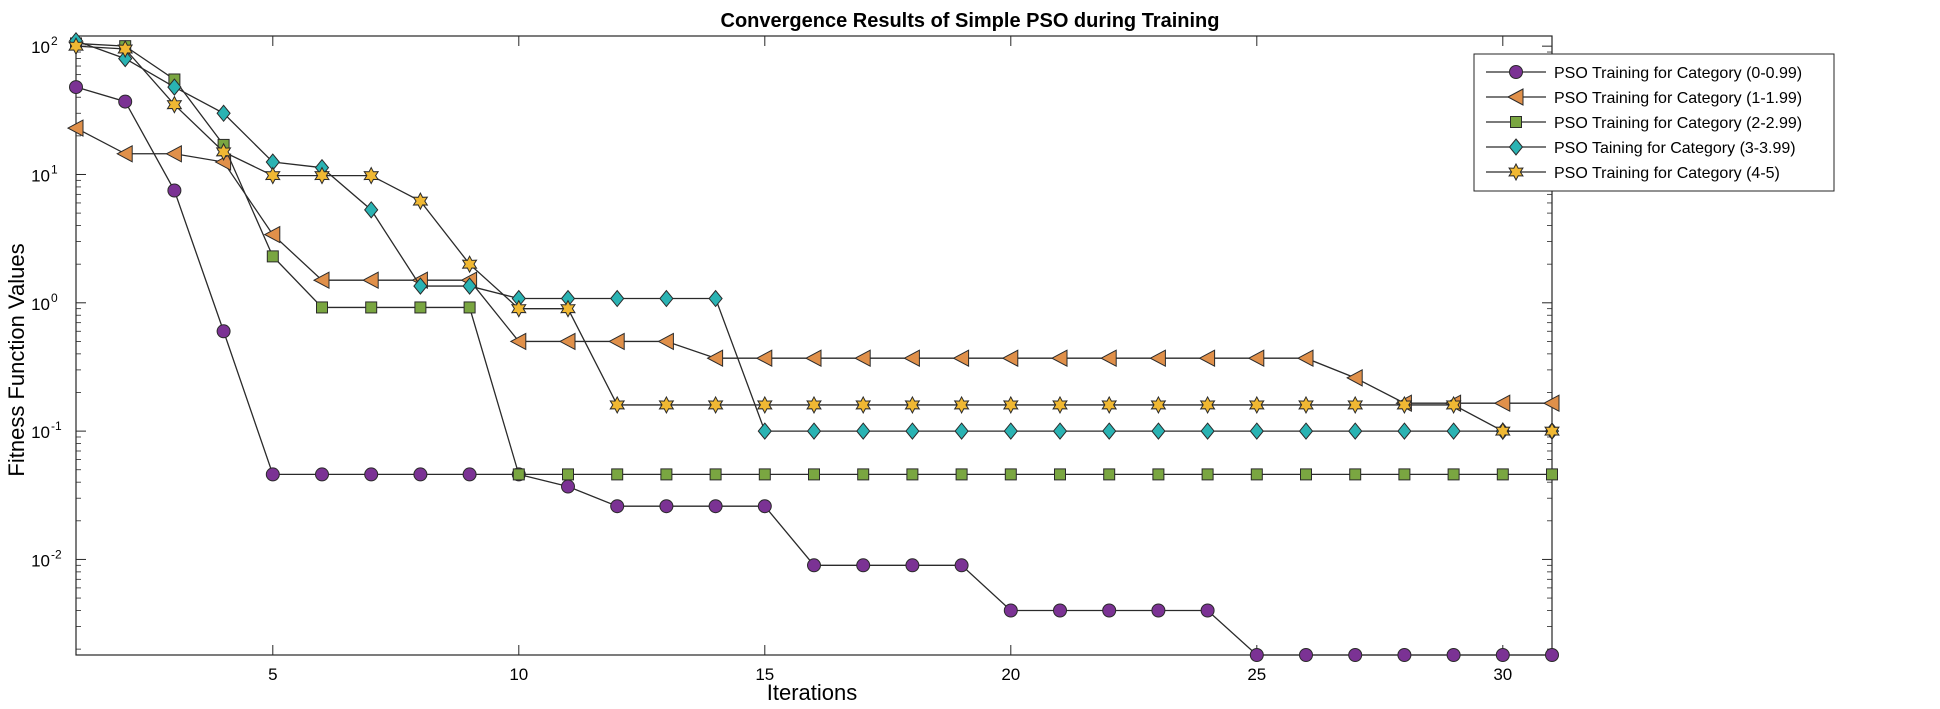 Image resolution: width=1940 pixels, height=709 pixels. What do you see at coordinates (1644, 73) in the screenshot?
I see `legend-entry-1: PSO Training for Category (0-0.99)` at bounding box center [1644, 73].